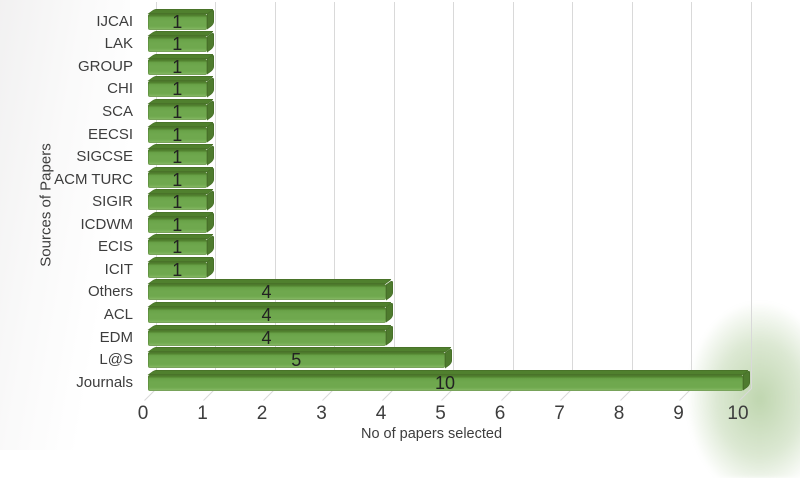 This screenshot has width=800, height=478. Describe the element at coordinates (118, 314) in the screenshot. I see `category-label-acl: ACL` at that location.